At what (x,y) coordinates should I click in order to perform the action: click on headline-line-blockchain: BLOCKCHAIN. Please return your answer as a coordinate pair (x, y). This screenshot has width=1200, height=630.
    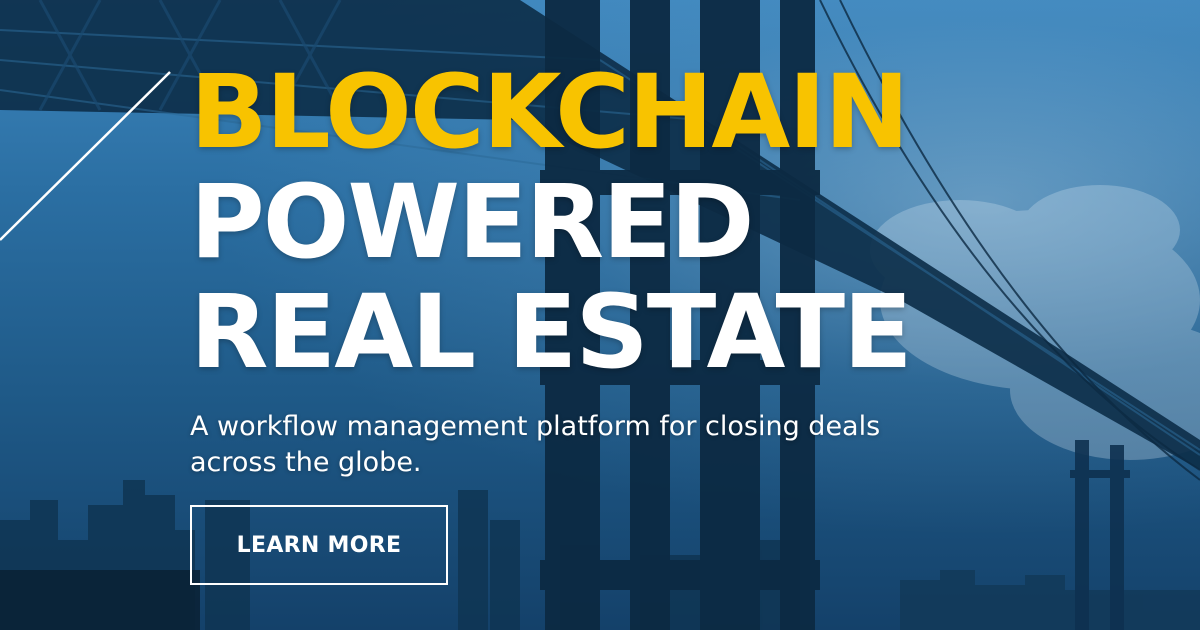
    Looking at the image, I should click on (550, 112).